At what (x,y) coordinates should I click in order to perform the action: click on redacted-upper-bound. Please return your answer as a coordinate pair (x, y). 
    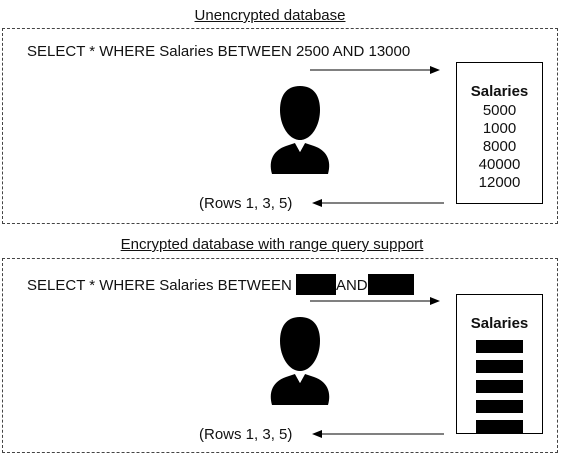
    Looking at the image, I should click on (390, 284).